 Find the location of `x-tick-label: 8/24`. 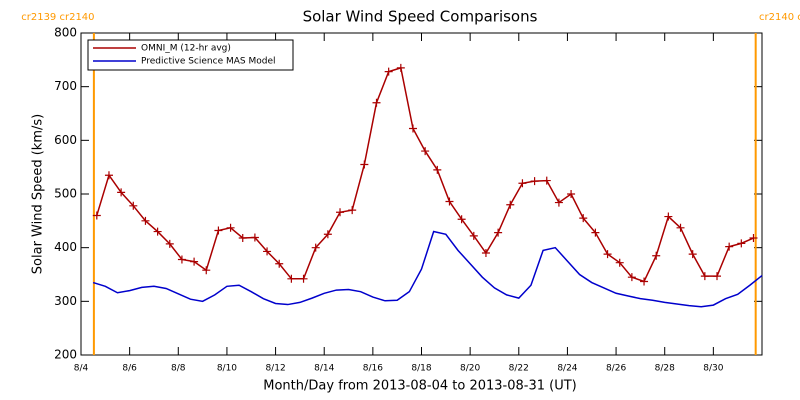

x-tick-label: 8/24 is located at coordinates (567, 369).